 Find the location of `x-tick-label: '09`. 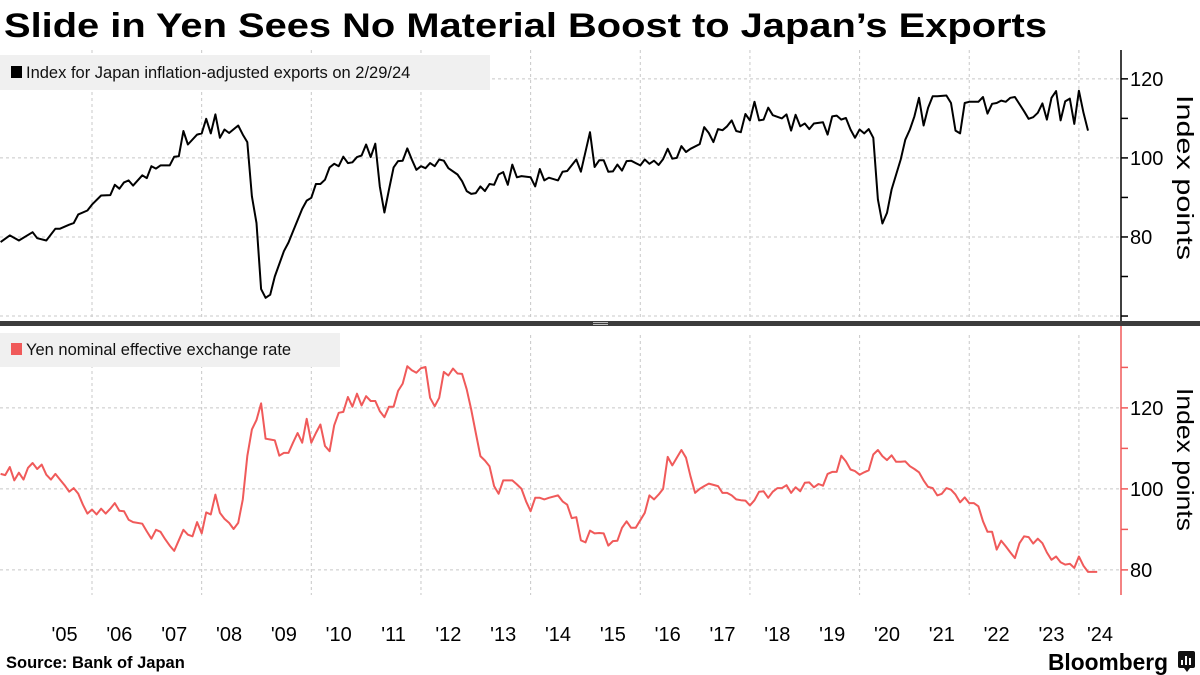

x-tick-label: '09 is located at coordinates (284, 635).